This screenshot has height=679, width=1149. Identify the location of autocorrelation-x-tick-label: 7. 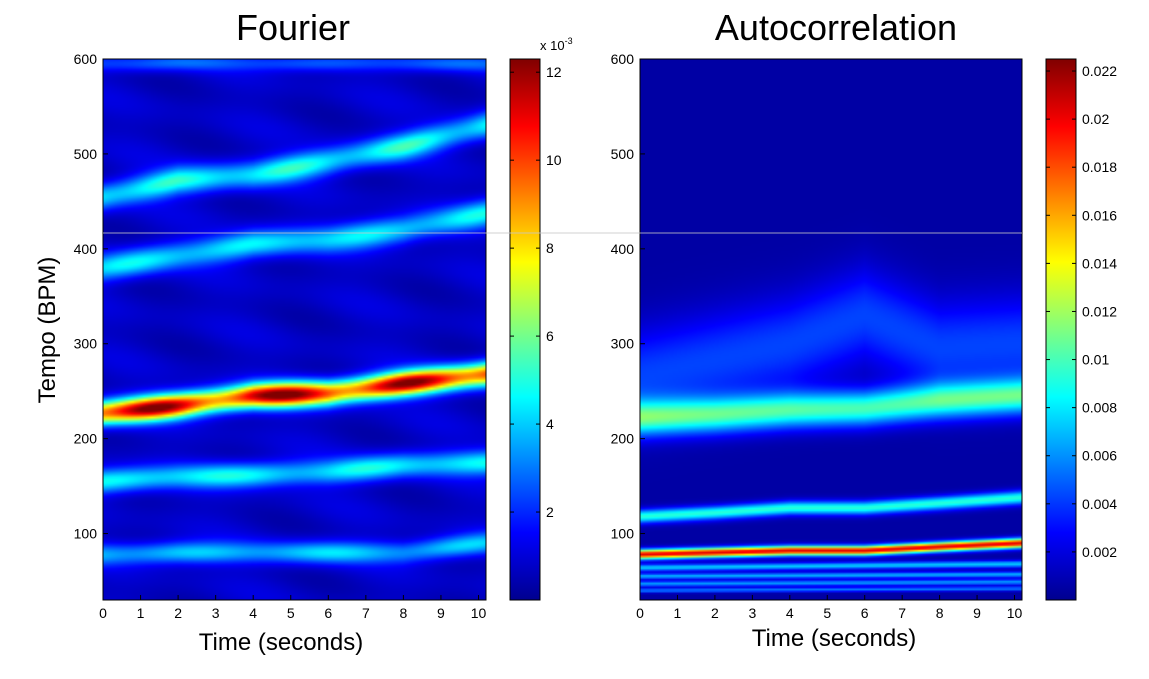
(902, 613).